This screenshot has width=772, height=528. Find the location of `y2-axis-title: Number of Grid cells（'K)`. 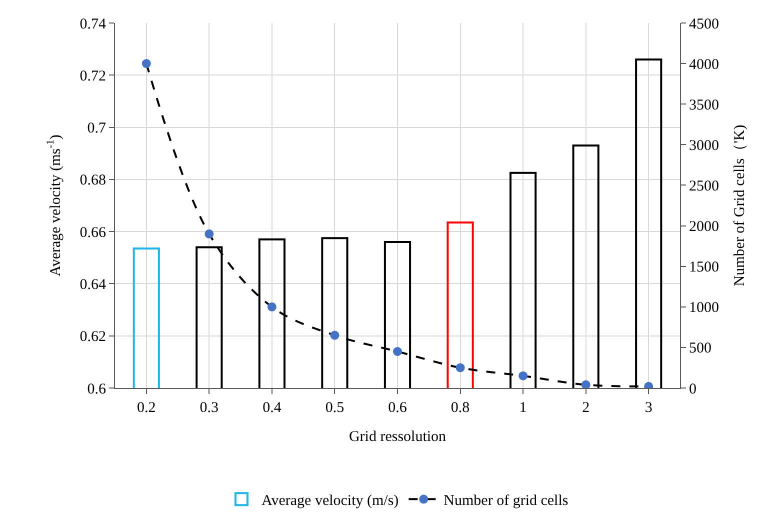

y2-axis-title: Number of Grid cells（'K) is located at coordinates (740, 205).